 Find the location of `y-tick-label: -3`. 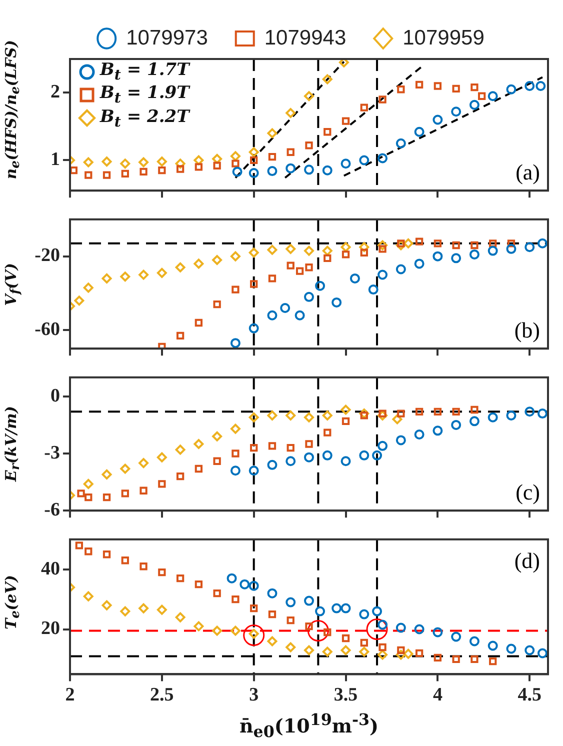

y-tick-label: -3 is located at coordinates (52, 453).